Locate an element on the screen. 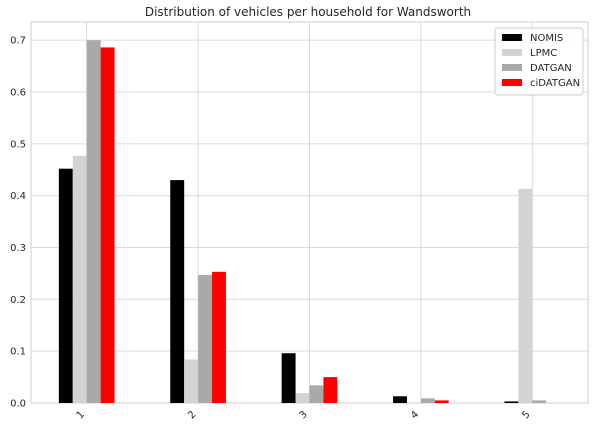 The image size is (595, 429). y-tick-label: 0.5 is located at coordinates (18, 144).